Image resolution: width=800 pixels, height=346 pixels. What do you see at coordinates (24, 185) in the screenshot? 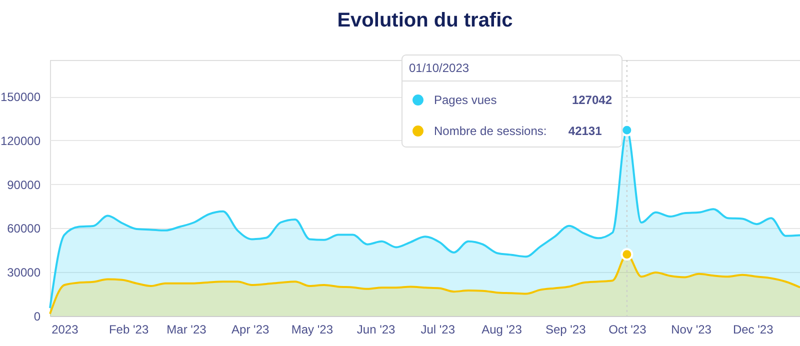
I see `y-tick-label: 90000` at bounding box center [24, 185].